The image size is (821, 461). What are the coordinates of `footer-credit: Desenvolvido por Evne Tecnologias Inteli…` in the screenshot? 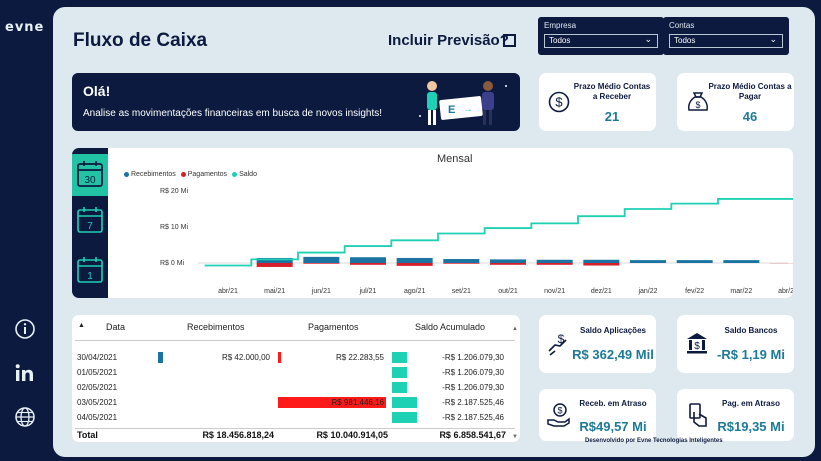 It's located at (654, 441).